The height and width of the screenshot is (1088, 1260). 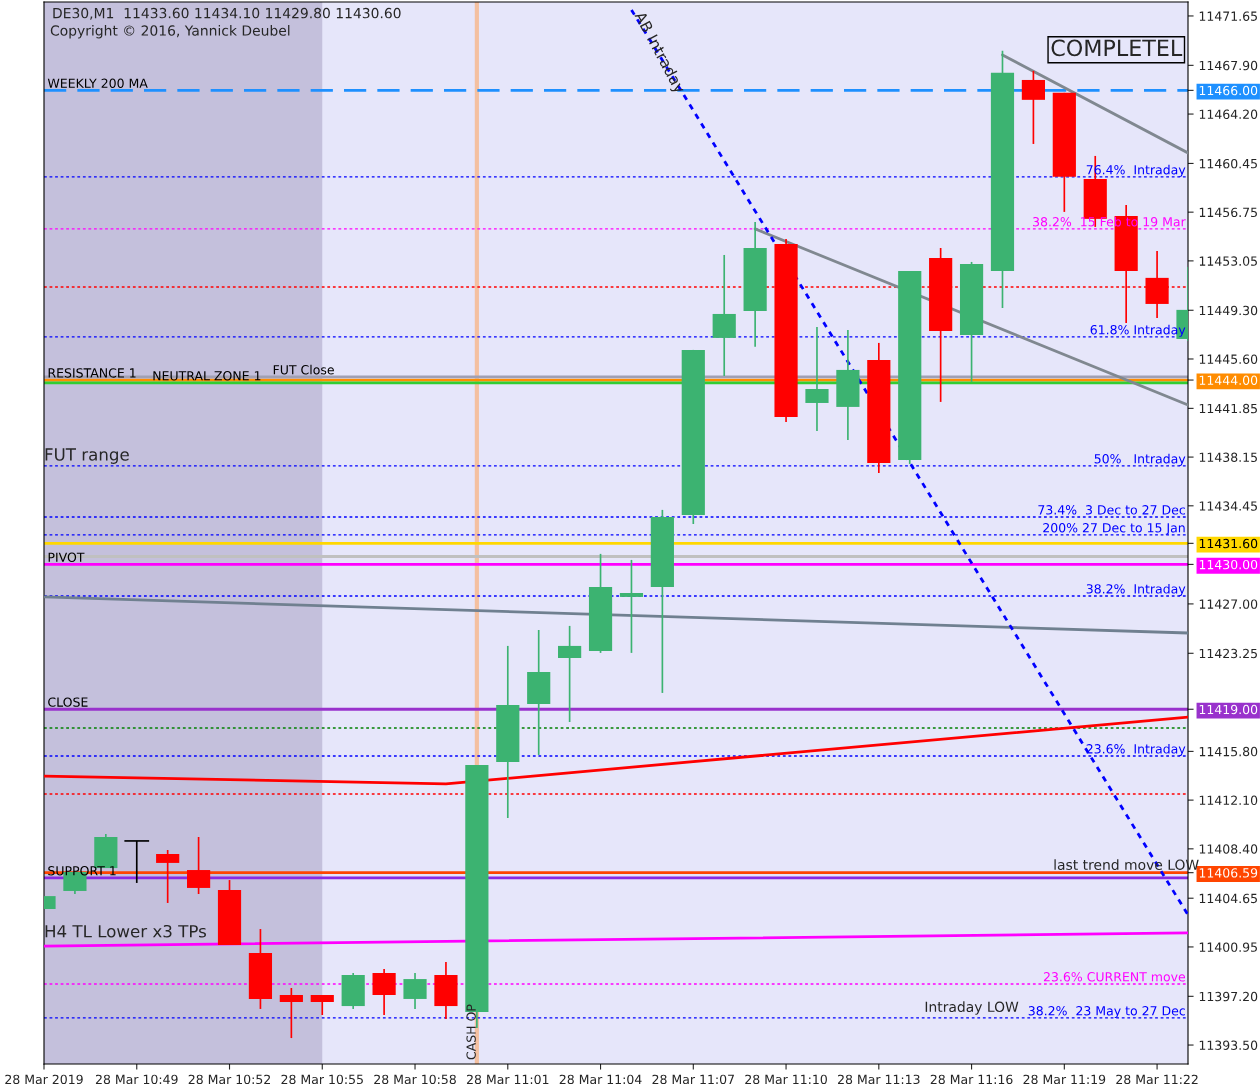 I want to click on x-tick-label: 28 Mar 11:10, so click(x=786, y=1079).